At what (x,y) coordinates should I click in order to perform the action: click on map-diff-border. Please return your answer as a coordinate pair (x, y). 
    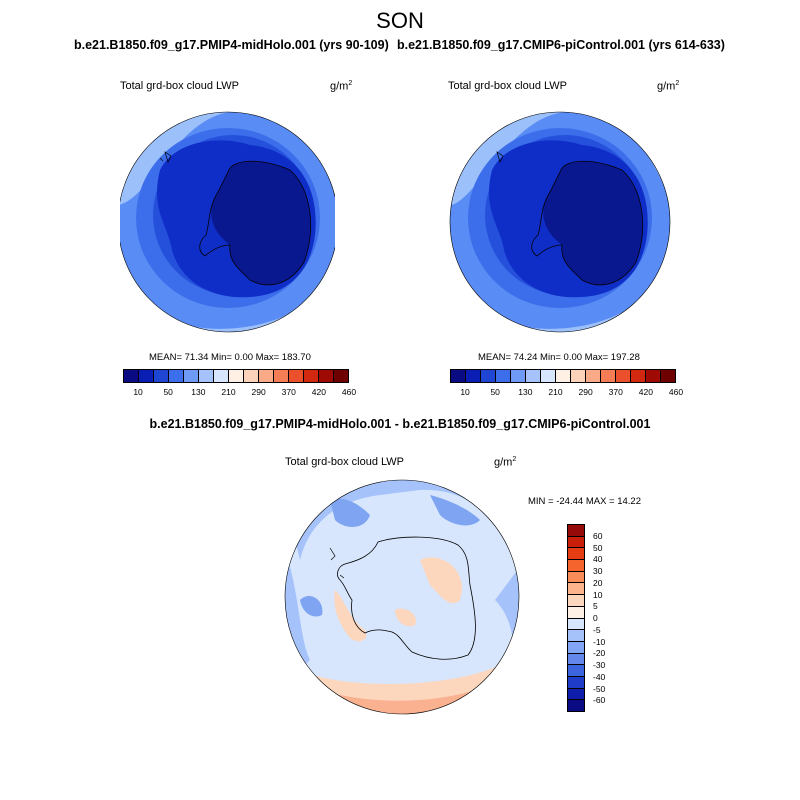
    Looking at the image, I should click on (402, 597).